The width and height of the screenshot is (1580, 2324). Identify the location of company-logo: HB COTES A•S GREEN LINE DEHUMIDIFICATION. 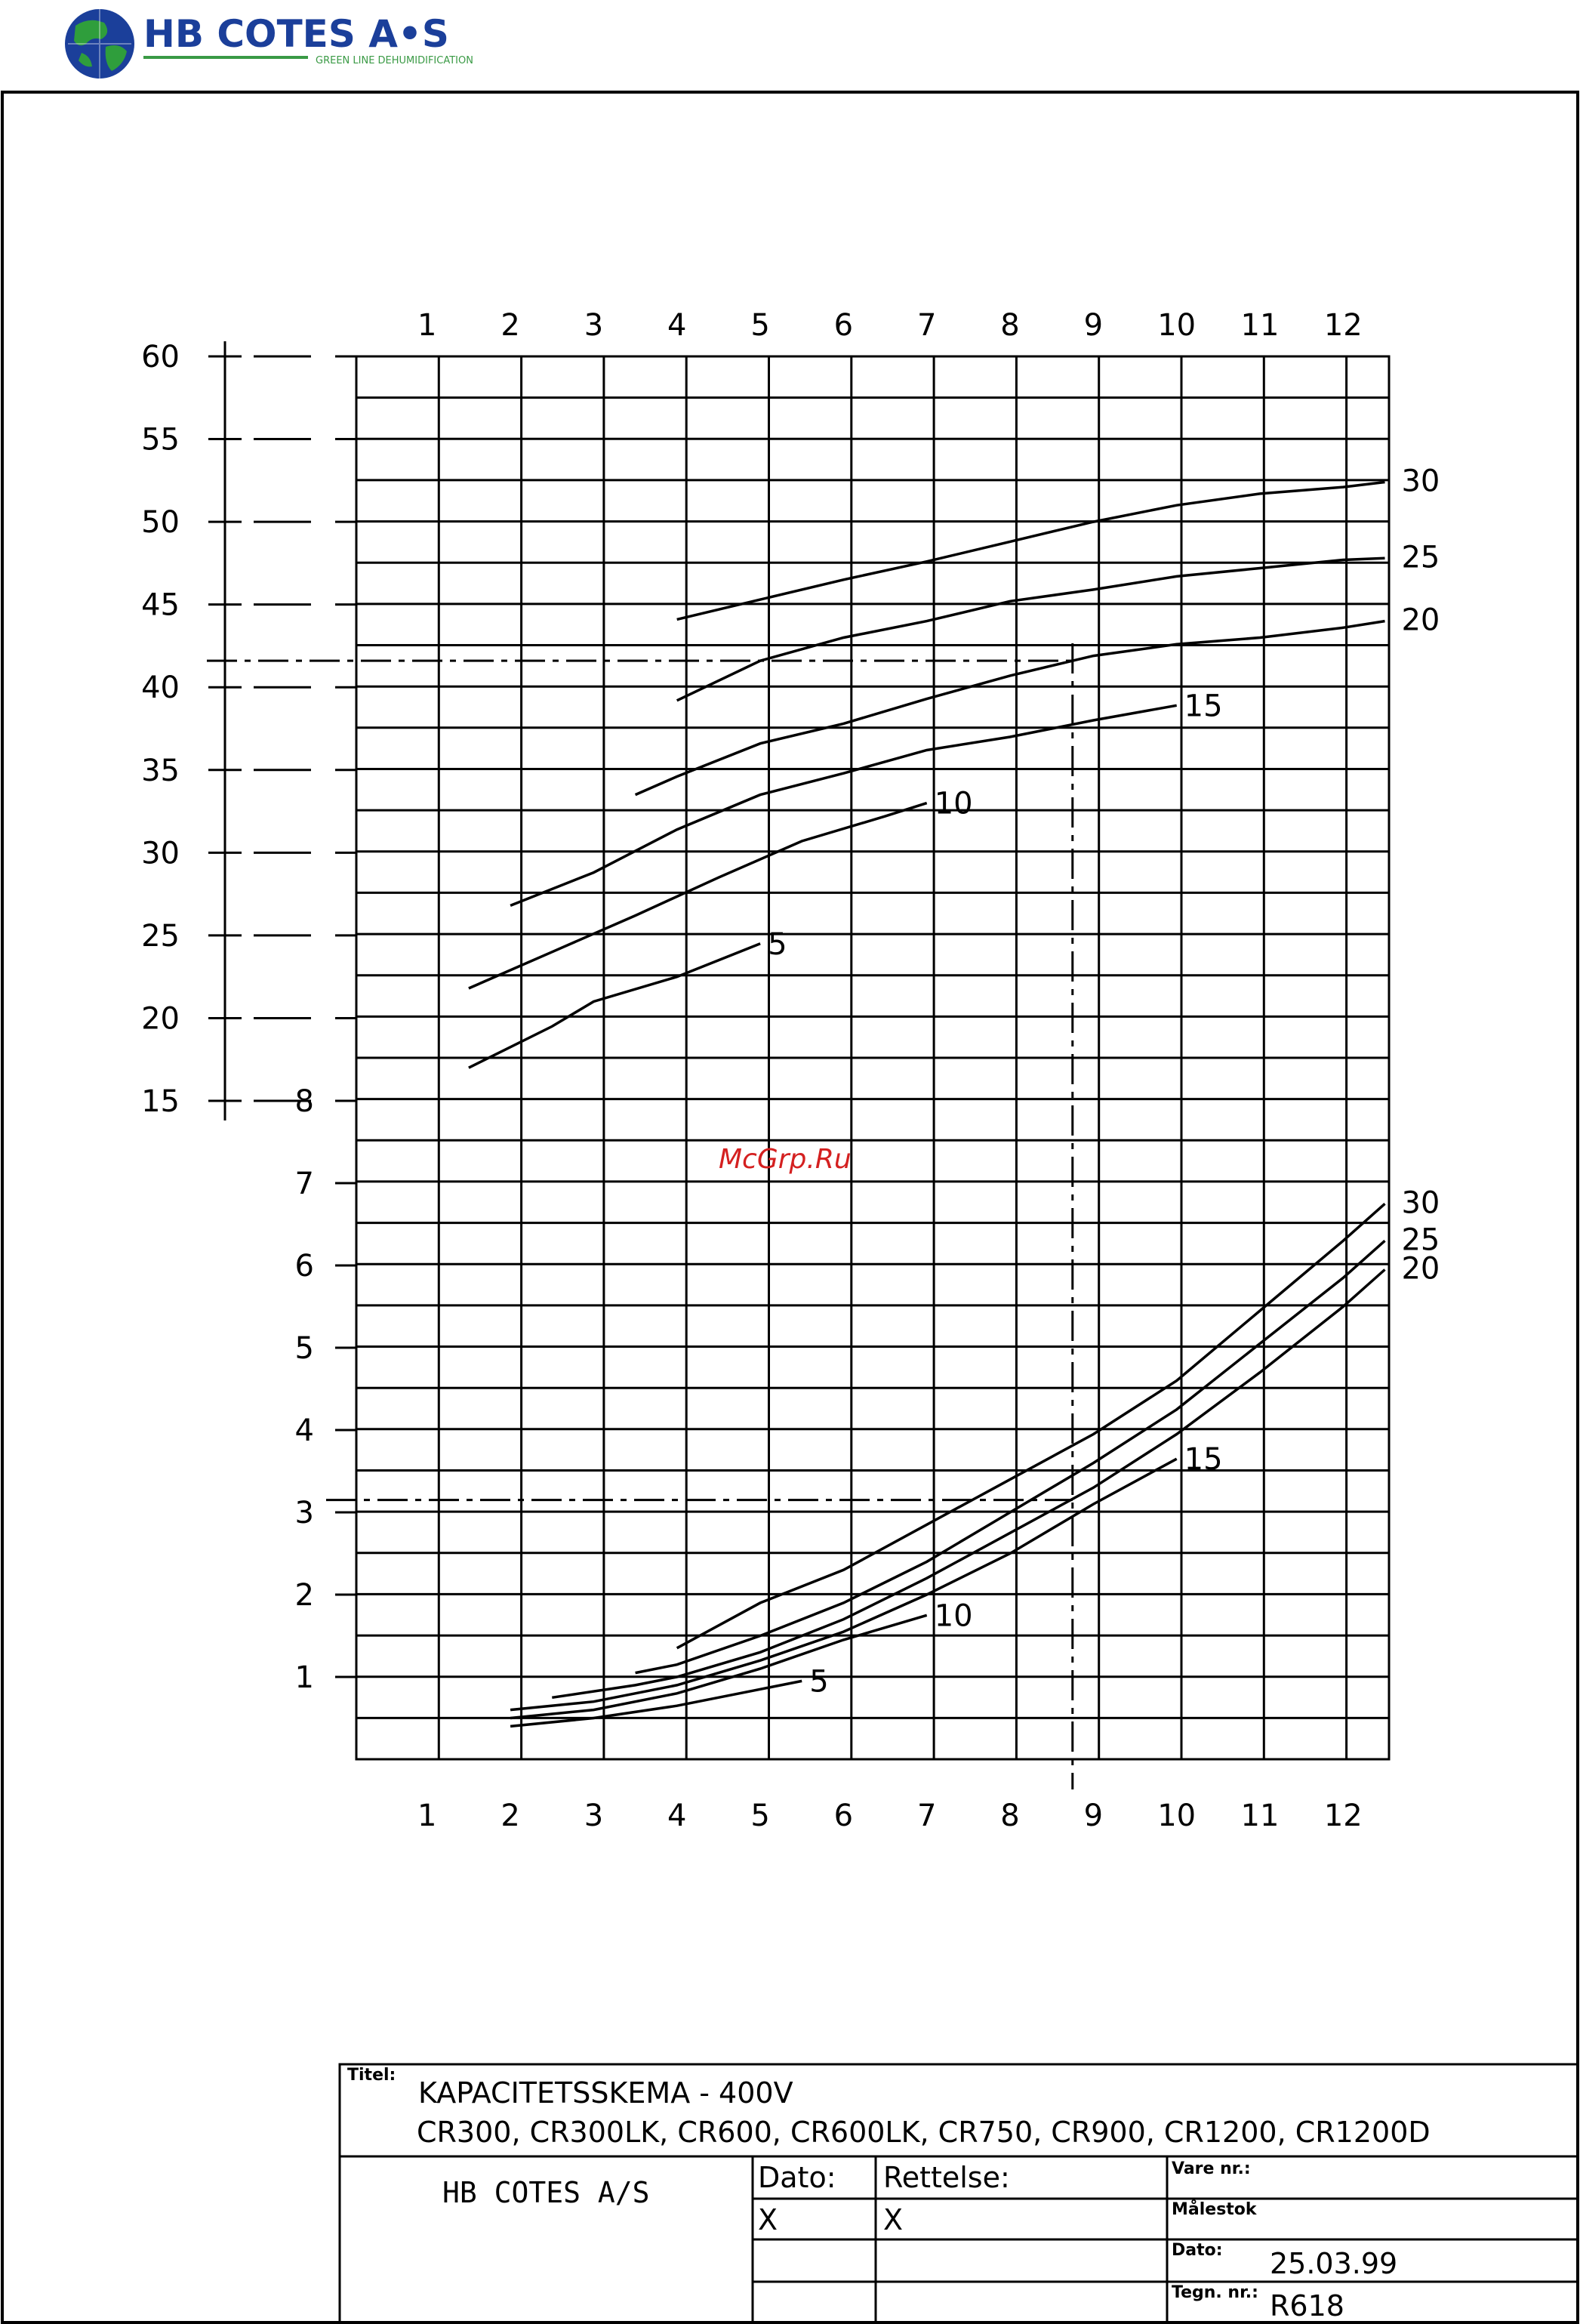
(269, 44).